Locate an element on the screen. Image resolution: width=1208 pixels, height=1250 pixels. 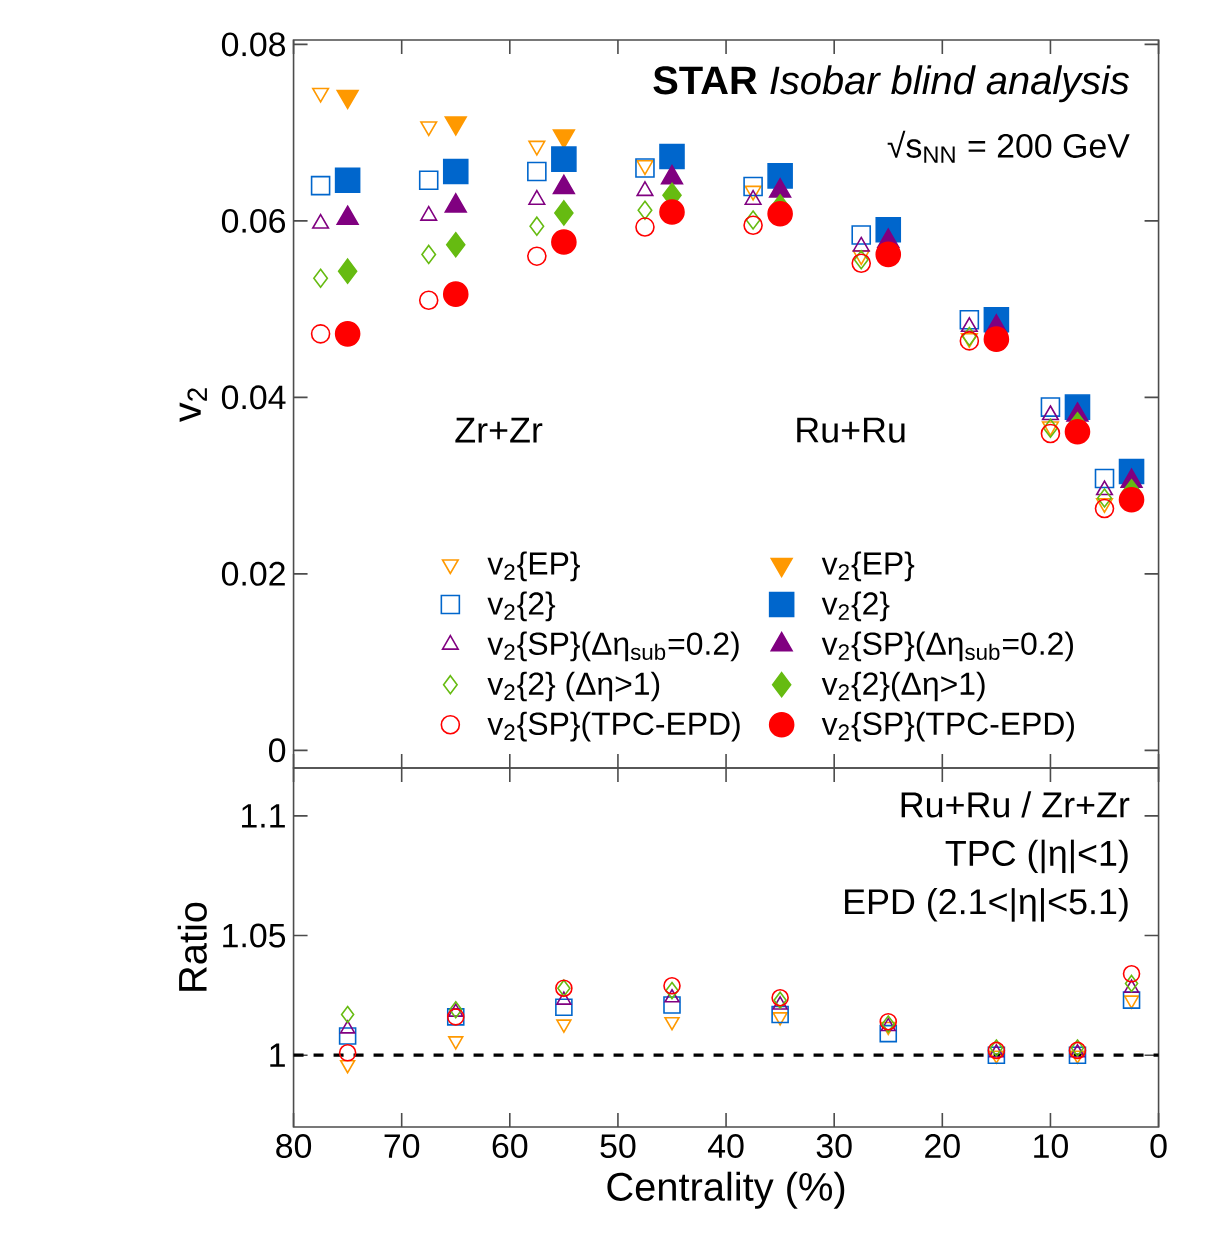
annotation: Ru+Ru is located at coordinates (851, 430).